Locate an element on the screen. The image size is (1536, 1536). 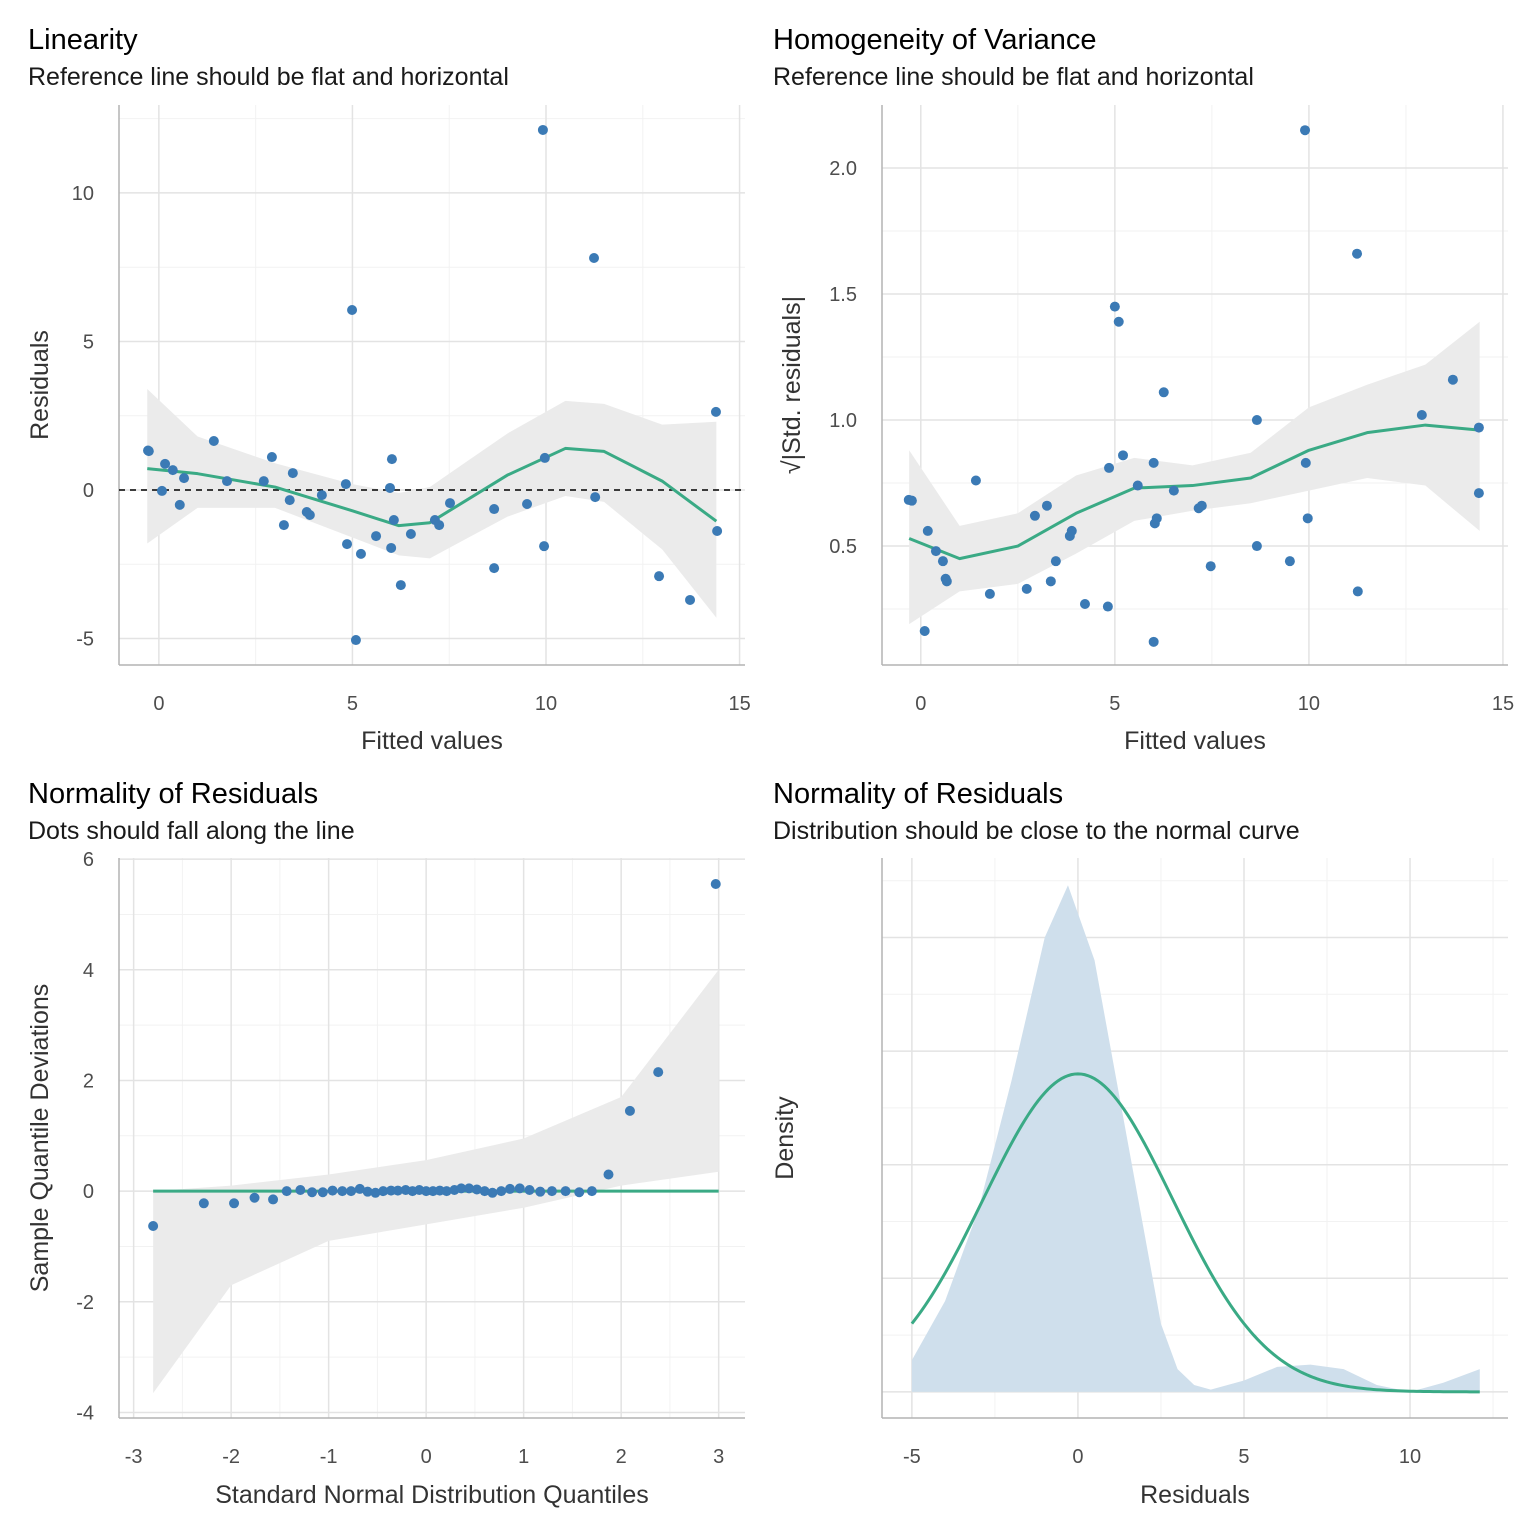
x-tick-label: -3 is located at coordinates (134, 1457).